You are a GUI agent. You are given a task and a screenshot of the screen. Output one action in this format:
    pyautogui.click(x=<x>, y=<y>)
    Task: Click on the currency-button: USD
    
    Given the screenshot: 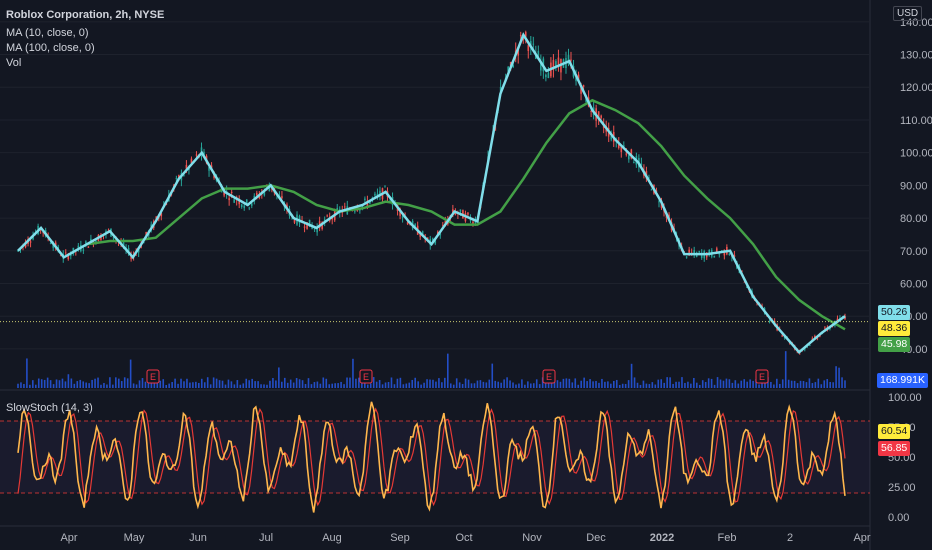 What is the action you would take?
    pyautogui.click(x=908, y=13)
    